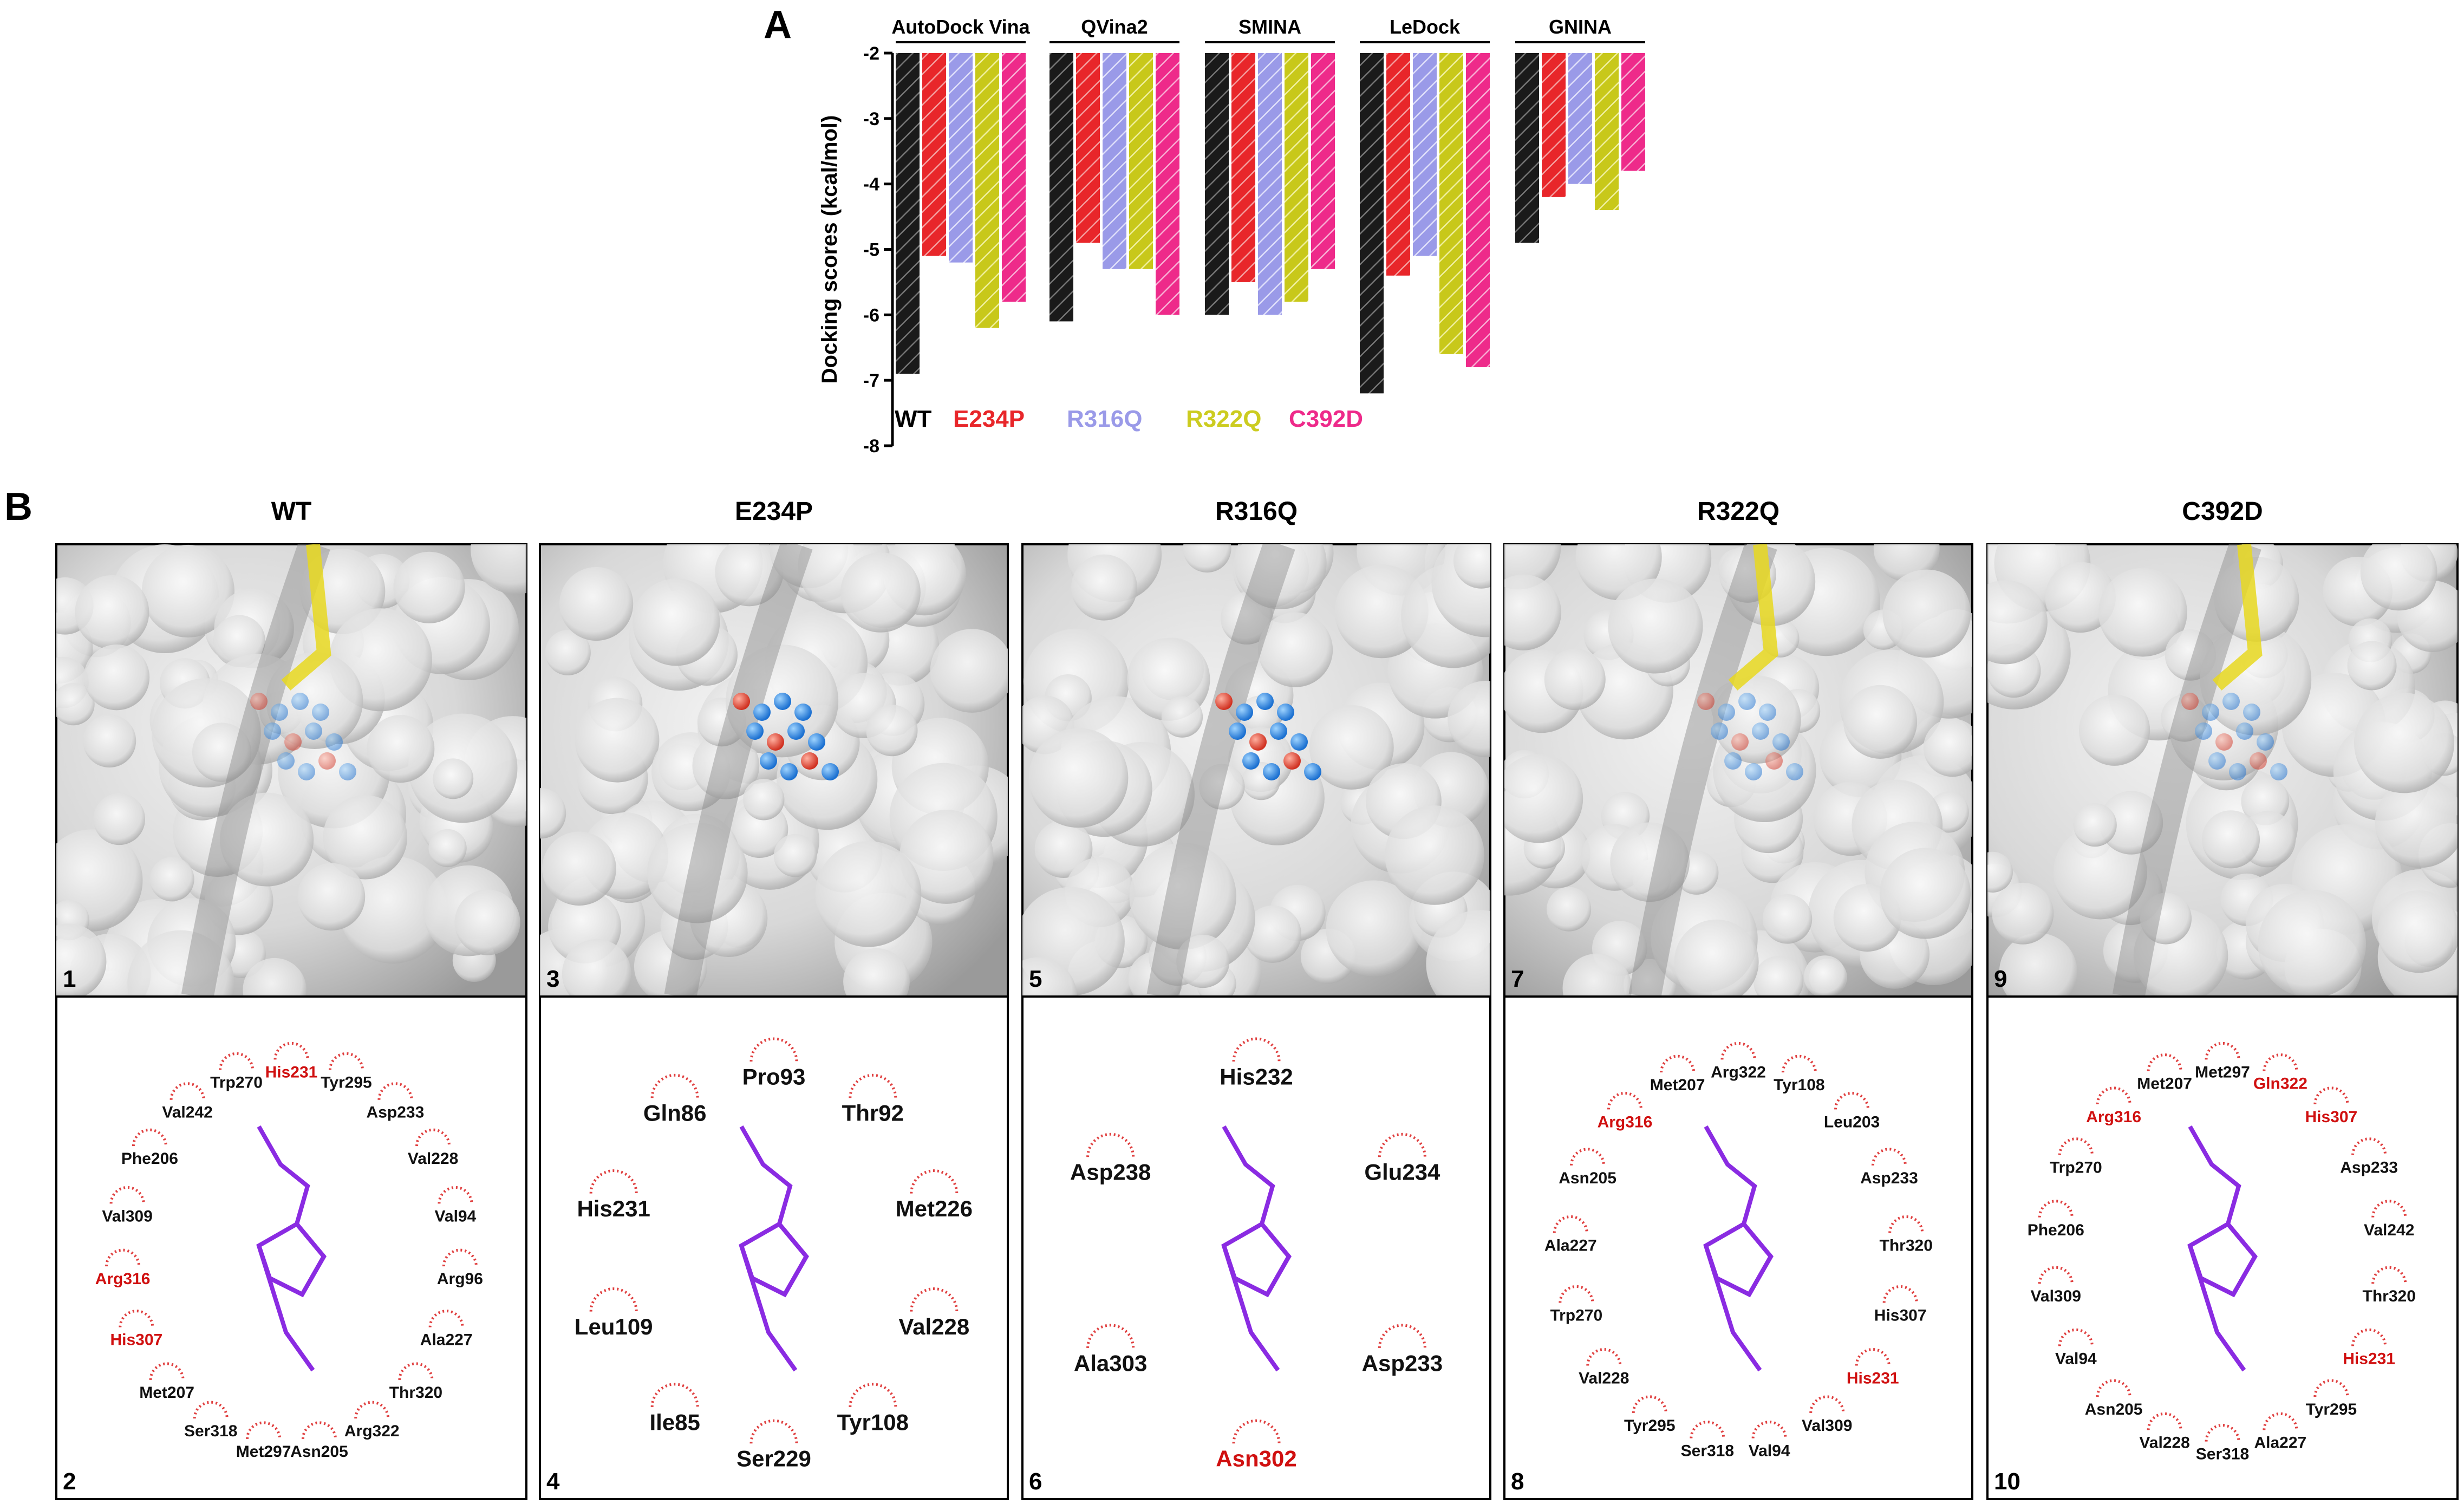 The image size is (2464, 1504). Describe the element at coordinates (2164, 1442) in the screenshot. I see `residue-label: Val228` at that location.